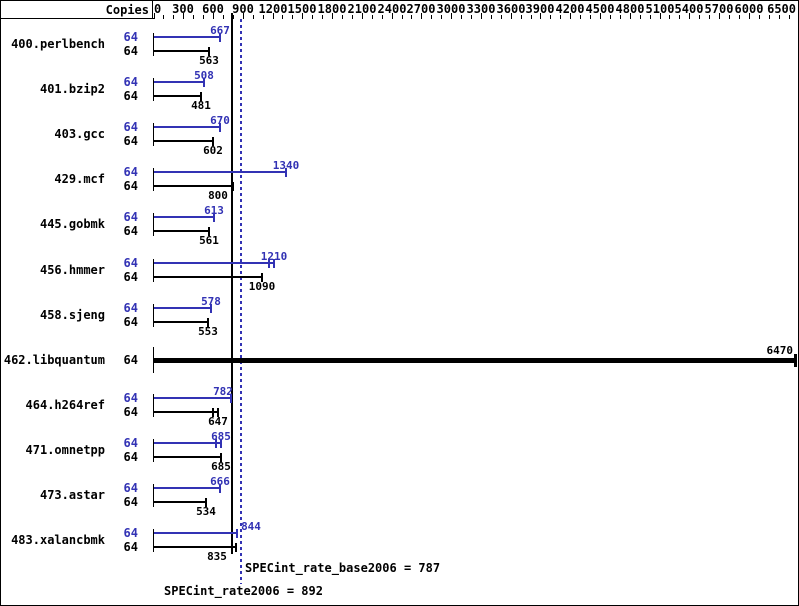 Image resolution: width=799 pixels, height=606 pixels. Describe the element at coordinates (72, 224) in the screenshot. I see `benchmark-label: 445.gobmk` at that location.